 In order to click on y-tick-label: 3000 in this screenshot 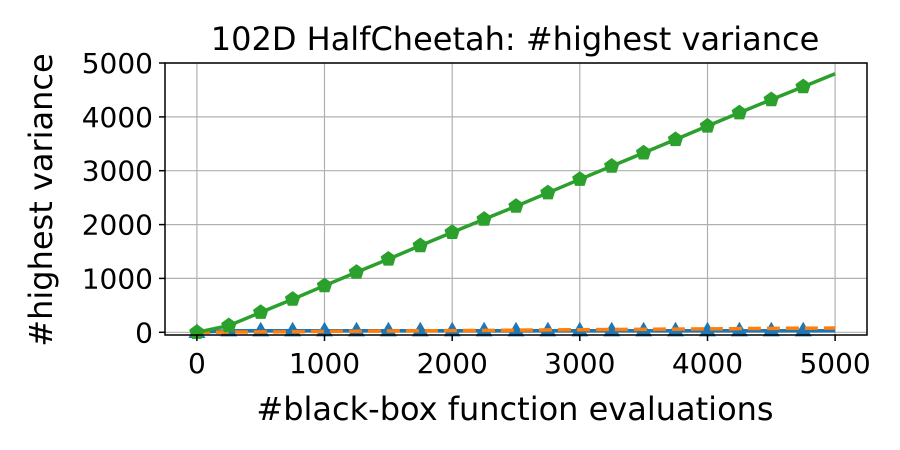, I will do `click(117, 171)`.